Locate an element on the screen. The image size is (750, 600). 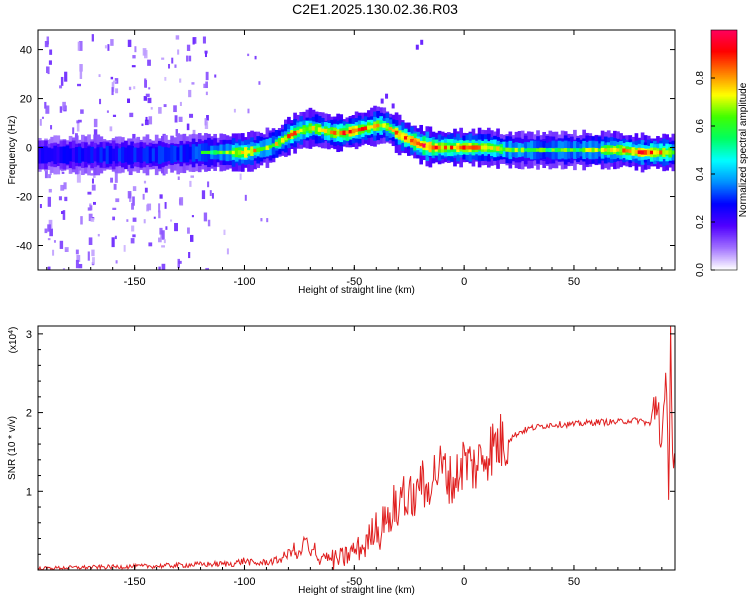
top-y-axis-label: Frequency (Hz) is located at coordinates (12, 150).